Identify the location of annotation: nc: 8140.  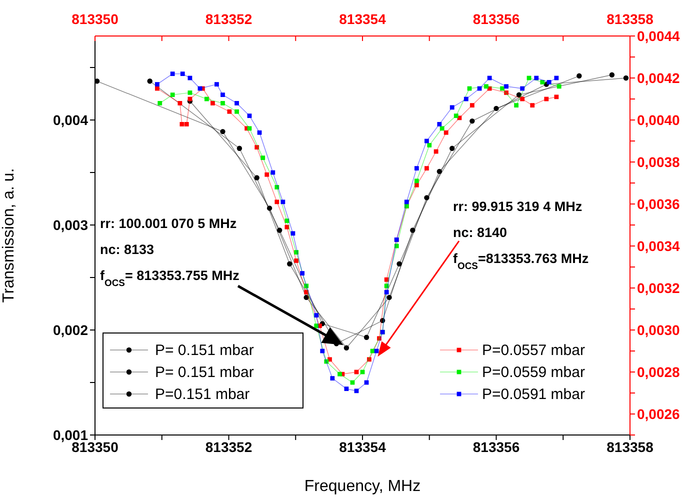
(480, 232).